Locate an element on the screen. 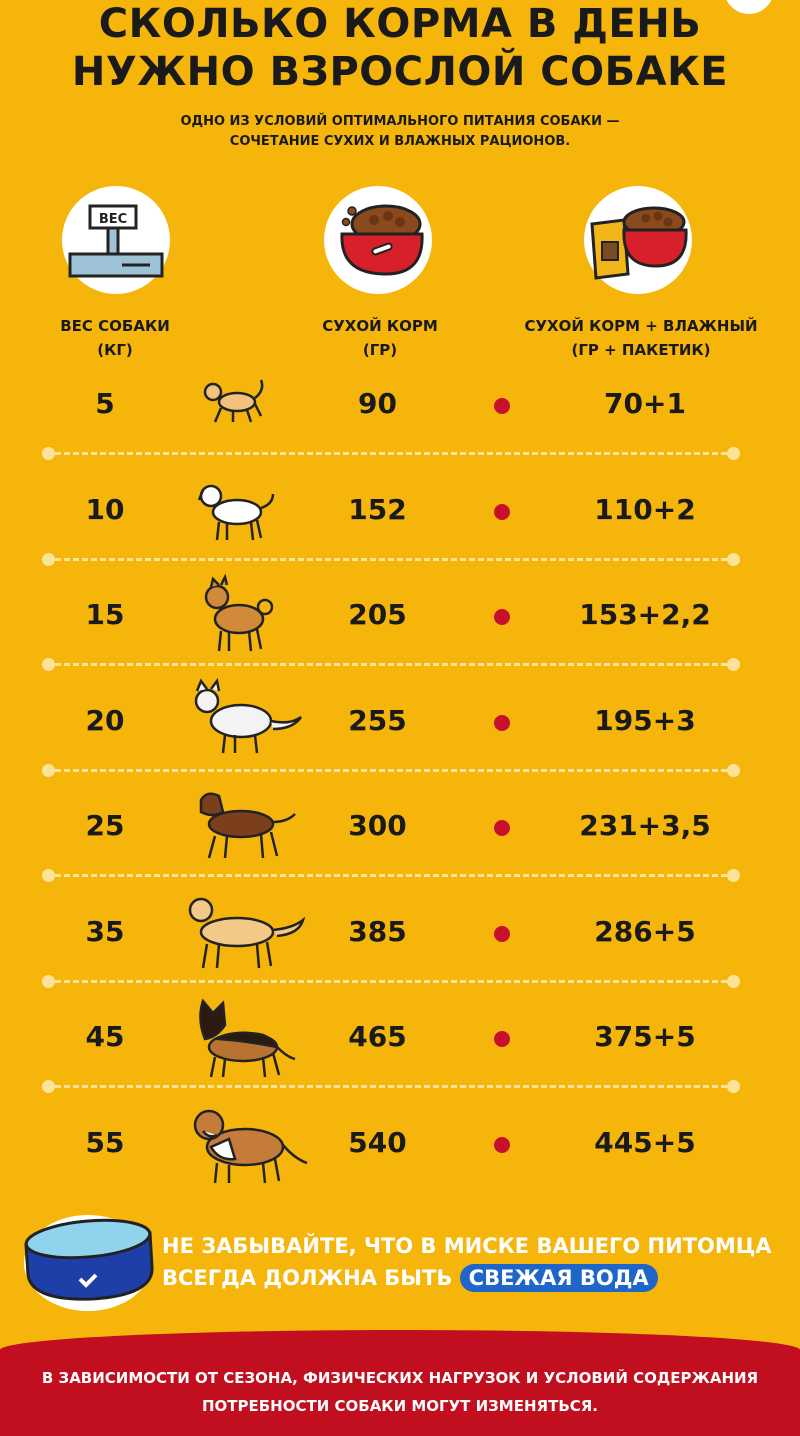 Image resolution: width=800 pixels, height=1436 pixels. dog-weight: 5 is located at coordinates (105, 403).